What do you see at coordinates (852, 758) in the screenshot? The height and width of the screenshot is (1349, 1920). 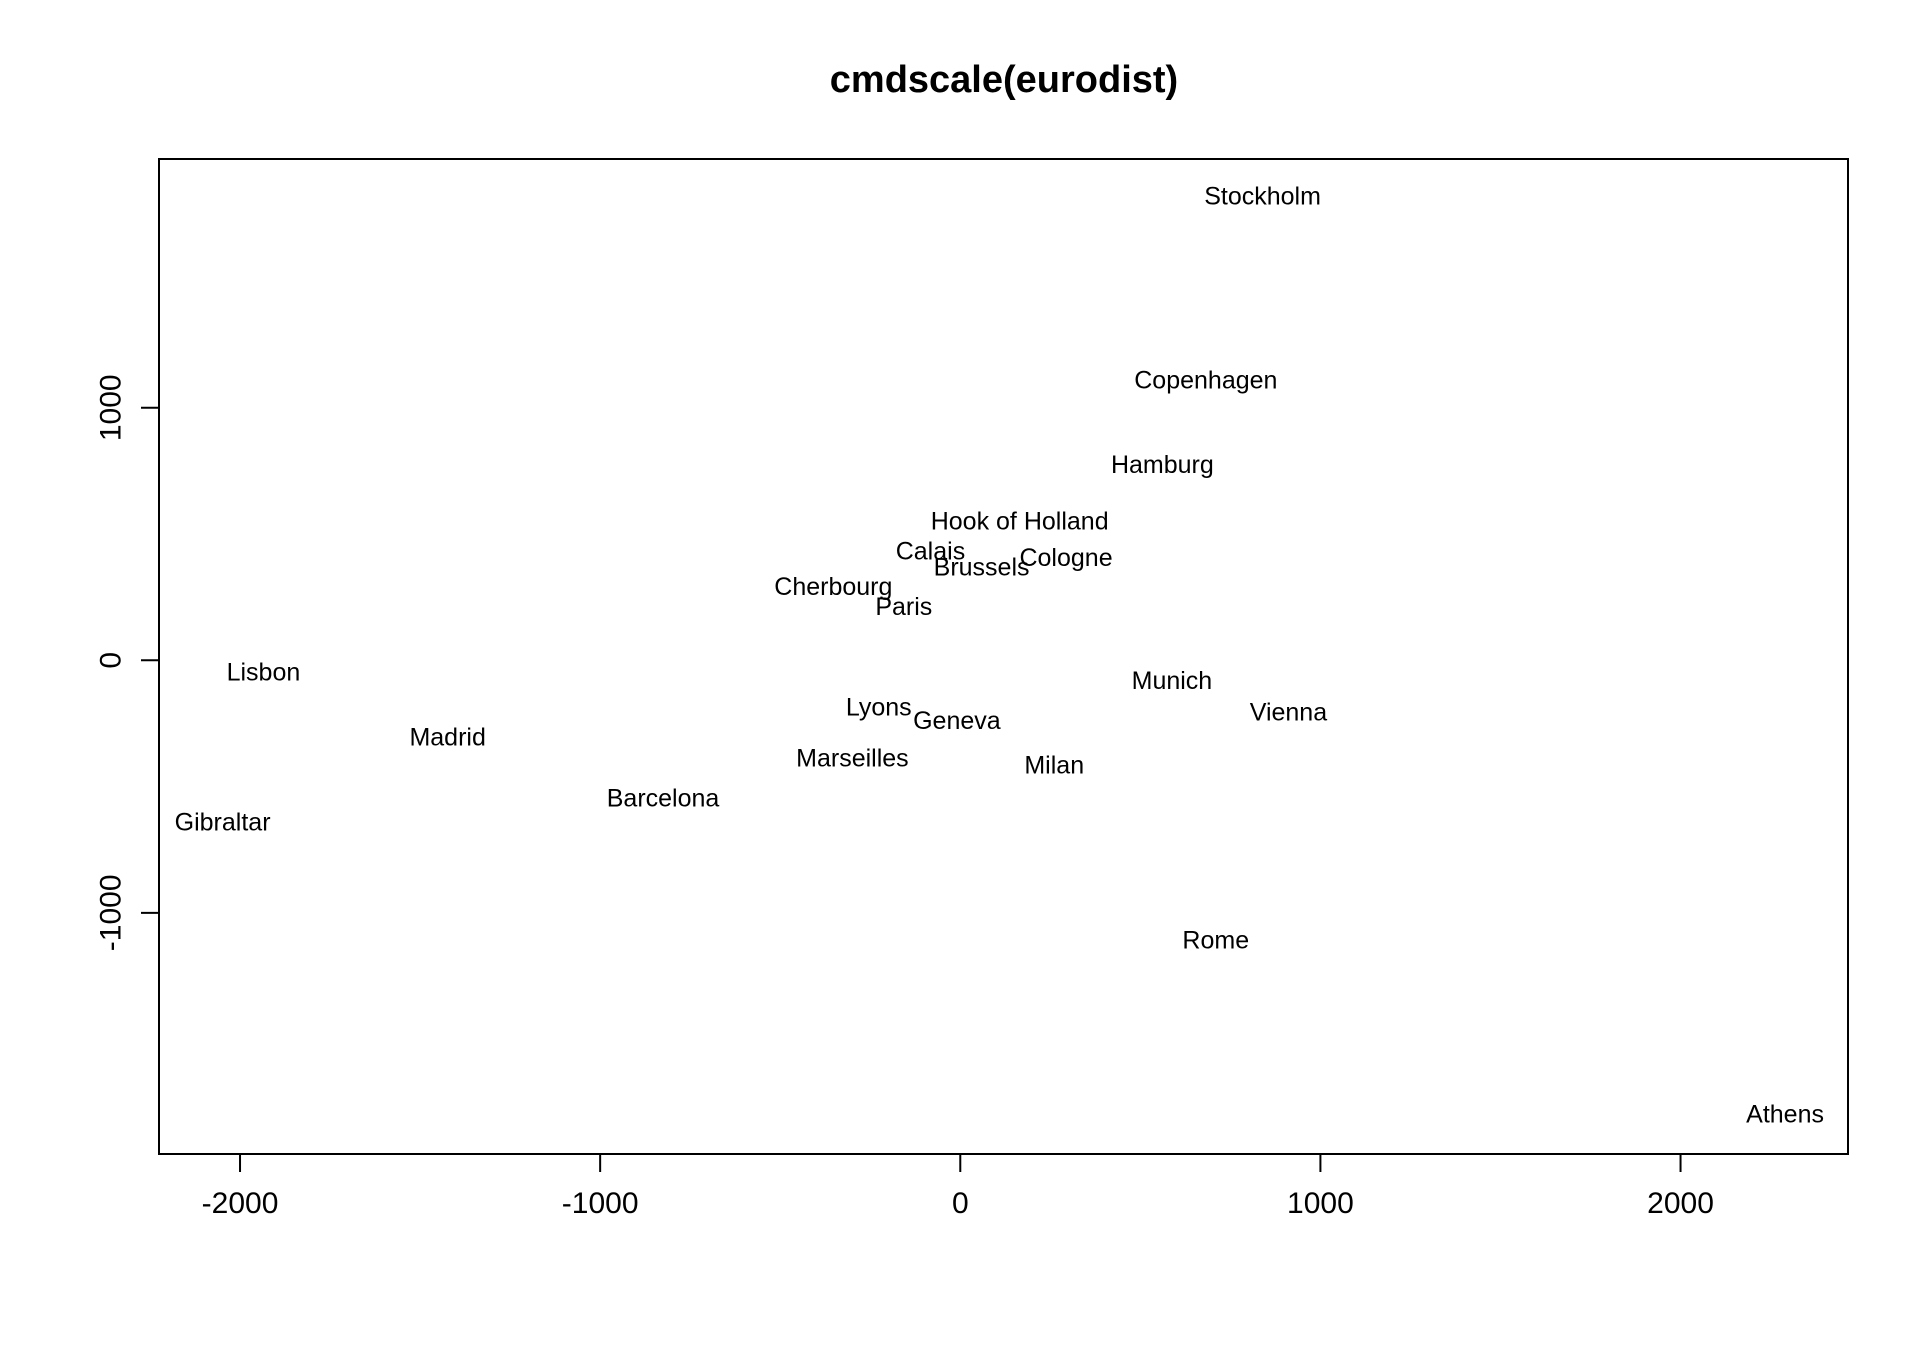 I see `point-label: Marseilles` at bounding box center [852, 758].